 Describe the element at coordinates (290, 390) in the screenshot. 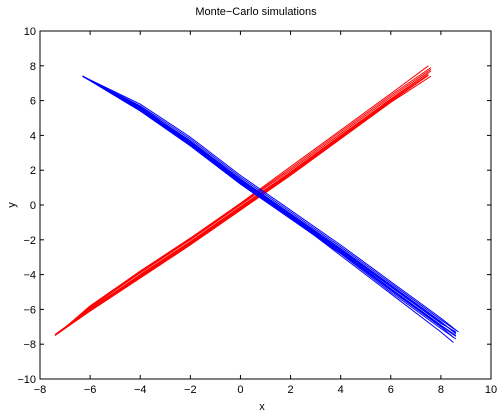

I see `x-tick-label: 2` at that location.